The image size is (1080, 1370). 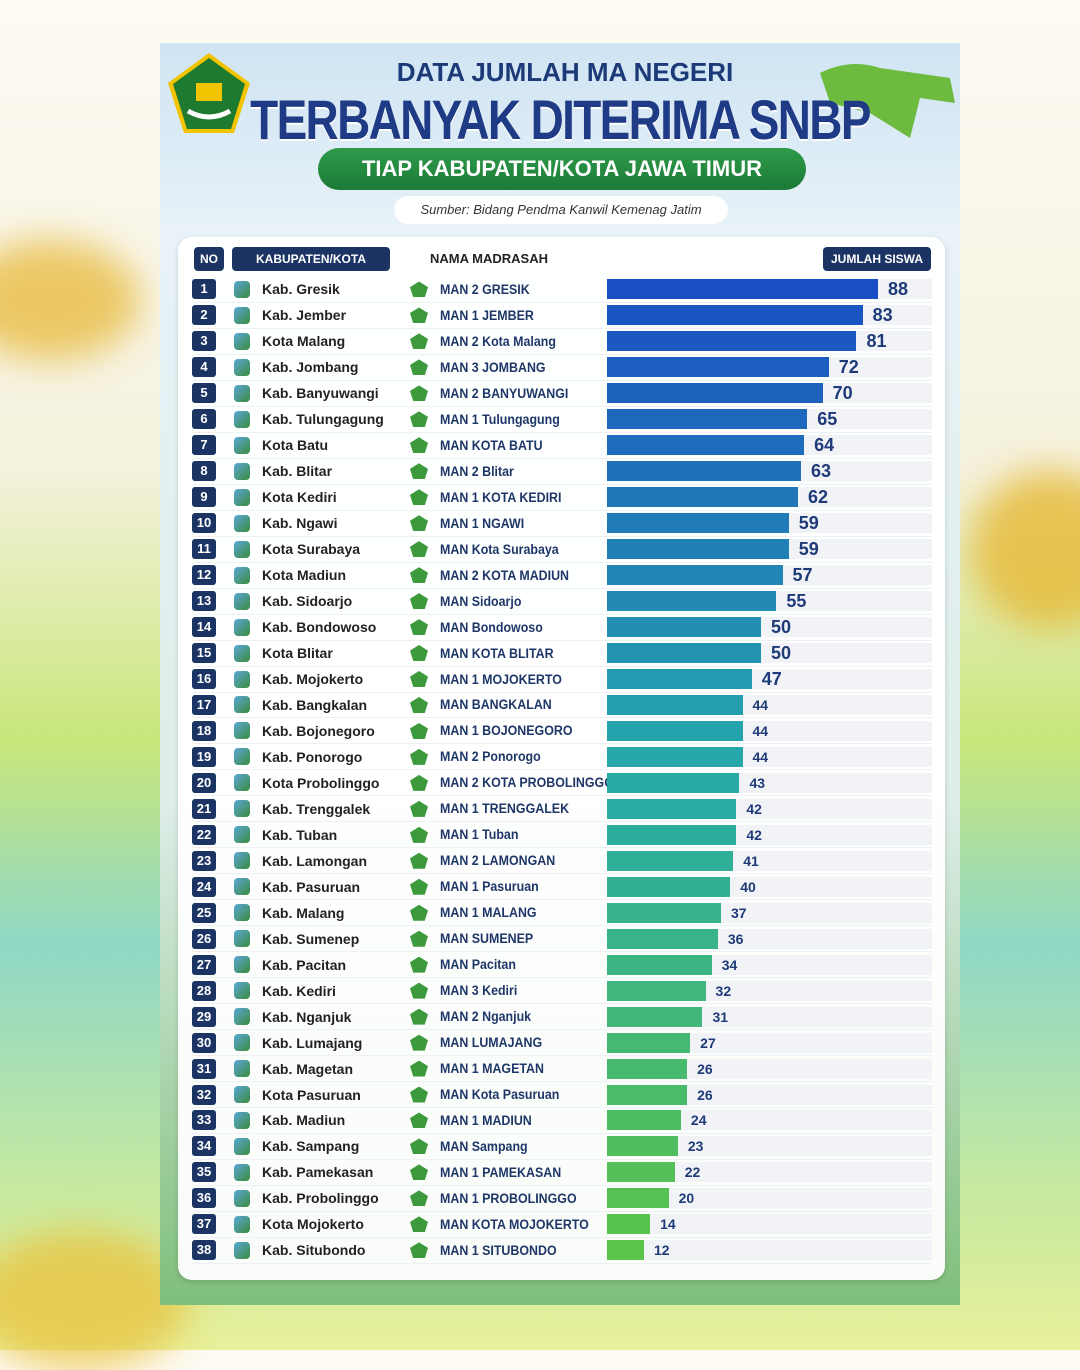 I want to click on rank-number: 20, so click(x=204, y=782).